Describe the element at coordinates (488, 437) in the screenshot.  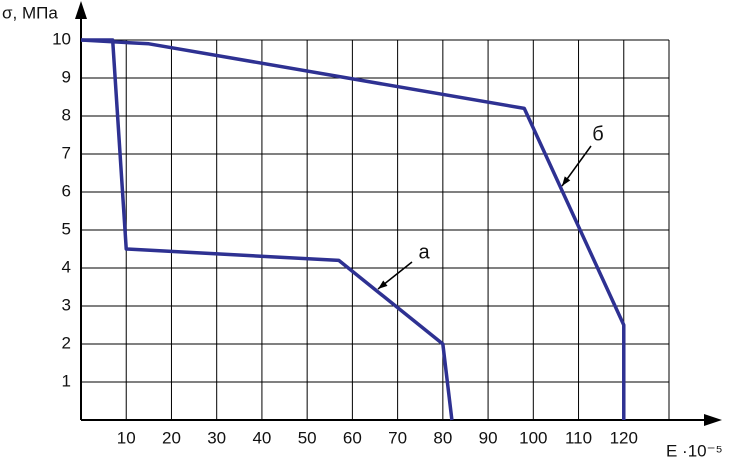
I see `x-tick-label: 90` at that location.